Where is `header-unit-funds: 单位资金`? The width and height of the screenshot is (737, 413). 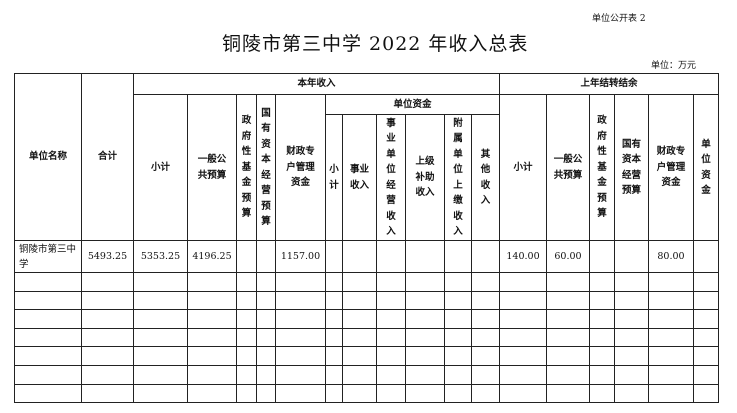 header-unit-funds: 单位资金 is located at coordinates (412, 104).